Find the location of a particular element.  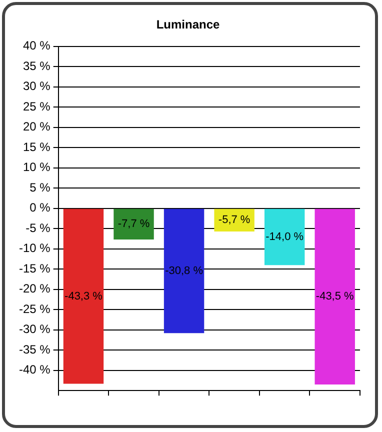

y-tick-label: -35 % is located at coordinates (34, 349).